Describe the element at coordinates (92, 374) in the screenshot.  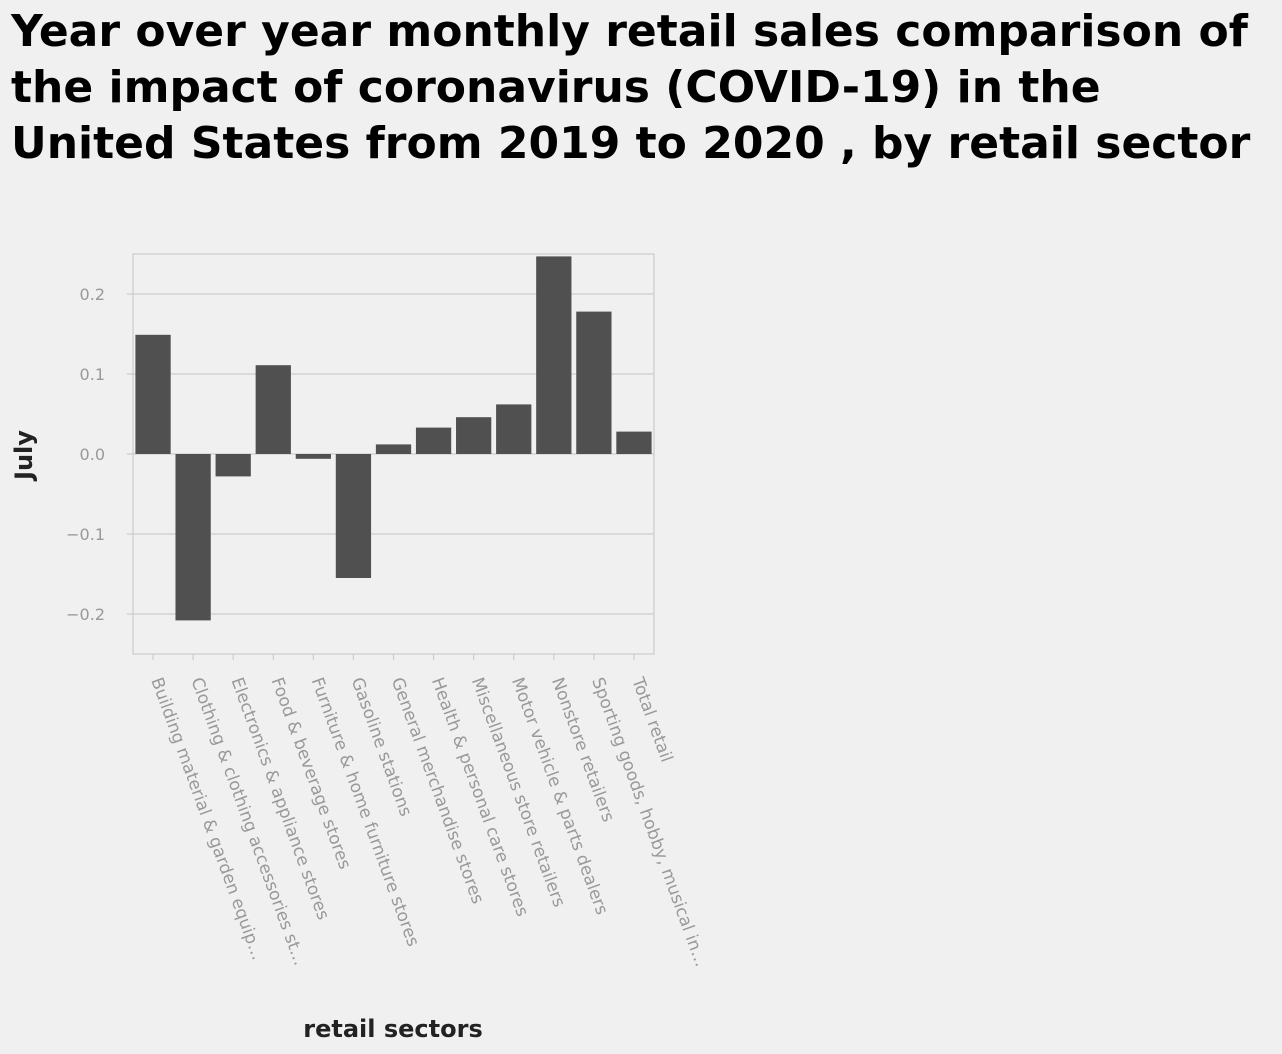
I see `y-tick-label: 0.1` at that location.